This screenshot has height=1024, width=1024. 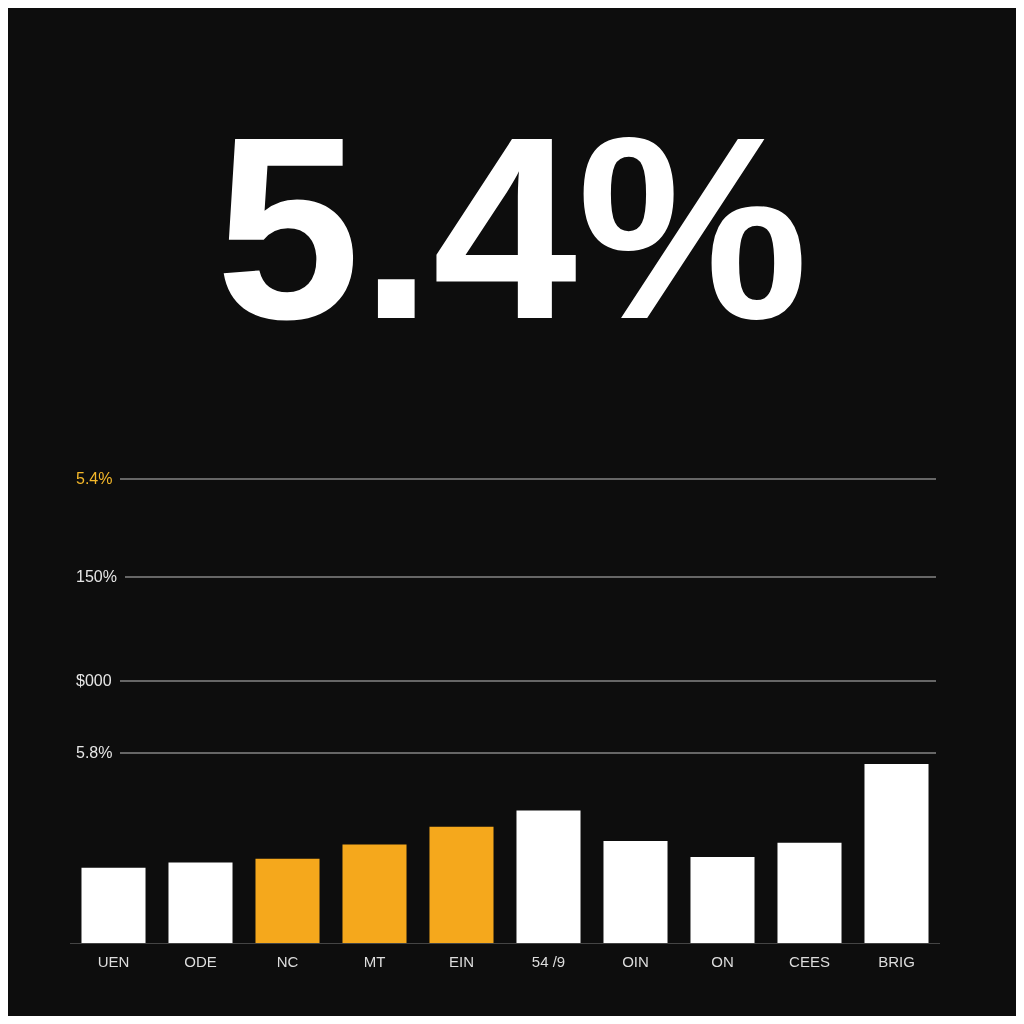 What do you see at coordinates (287, 962) in the screenshot?
I see `x-tick-label: NC` at bounding box center [287, 962].